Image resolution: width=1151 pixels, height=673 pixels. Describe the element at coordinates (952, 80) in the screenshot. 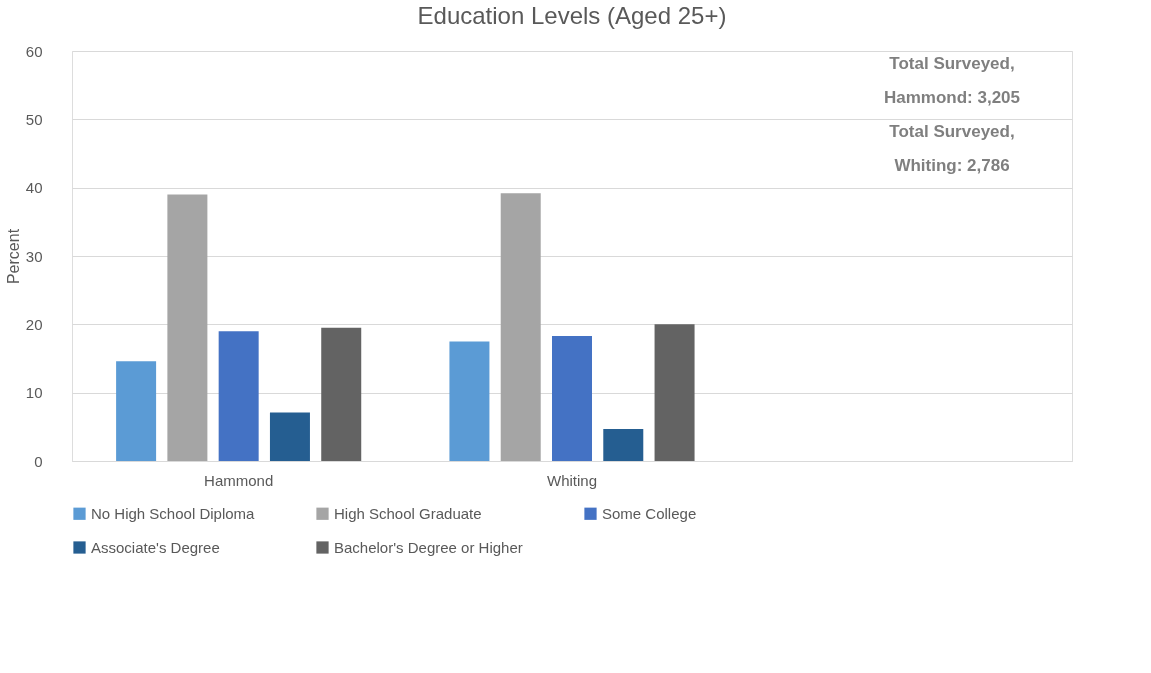

I see `annotation: Total Surveyed, Hammond: 3,205` at that location.